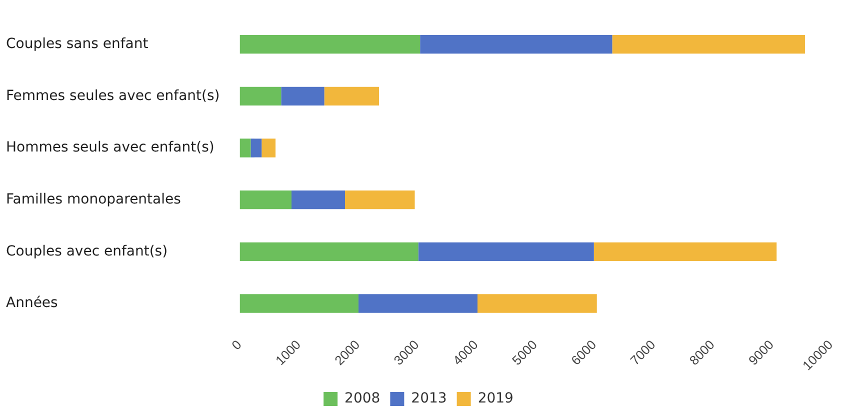 This screenshot has width=851, height=416. I want to click on y-tick-label: Femmes seules avec enfant(s), so click(113, 96).